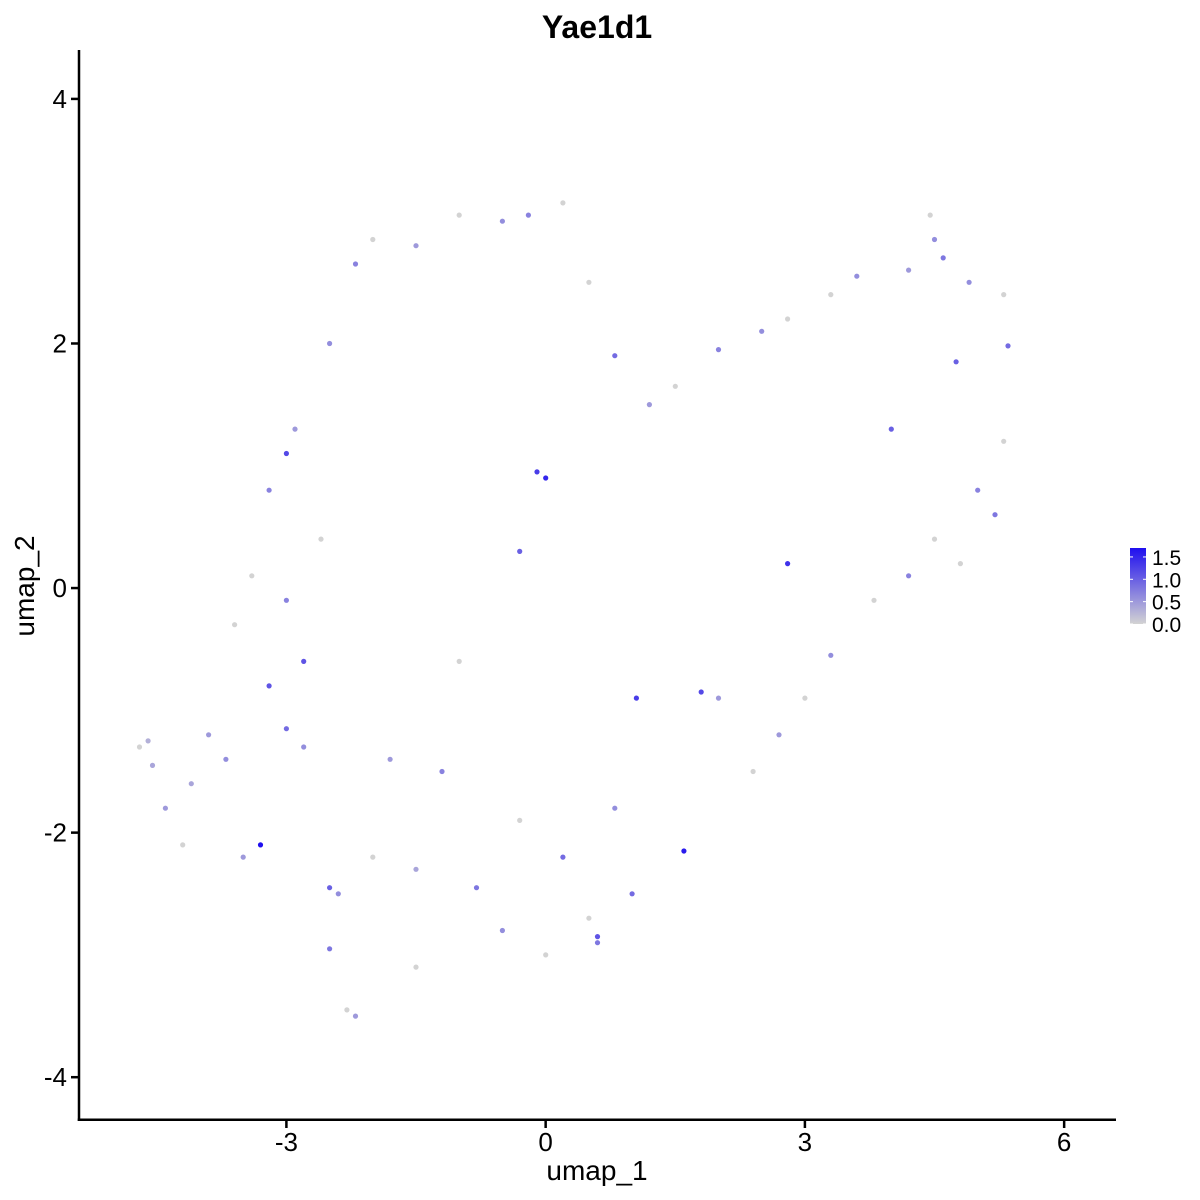  What do you see at coordinates (286, 1142) in the screenshot?
I see `x-tick-label: -3` at bounding box center [286, 1142].